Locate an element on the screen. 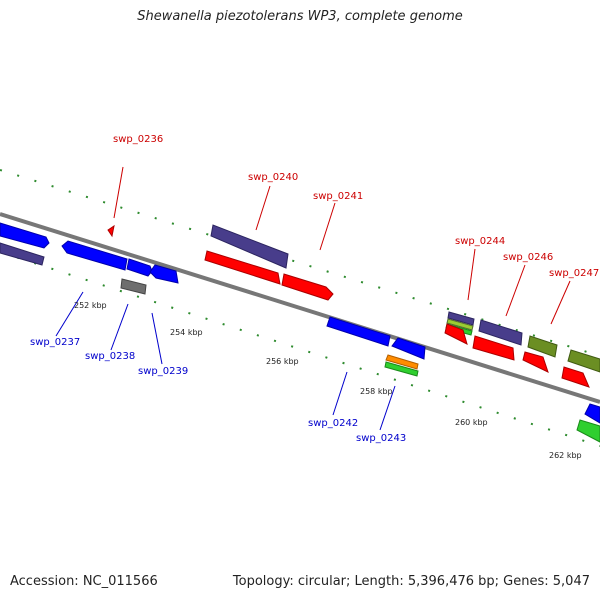  scale-label: 260 kbp is located at coordinates (471, 422).